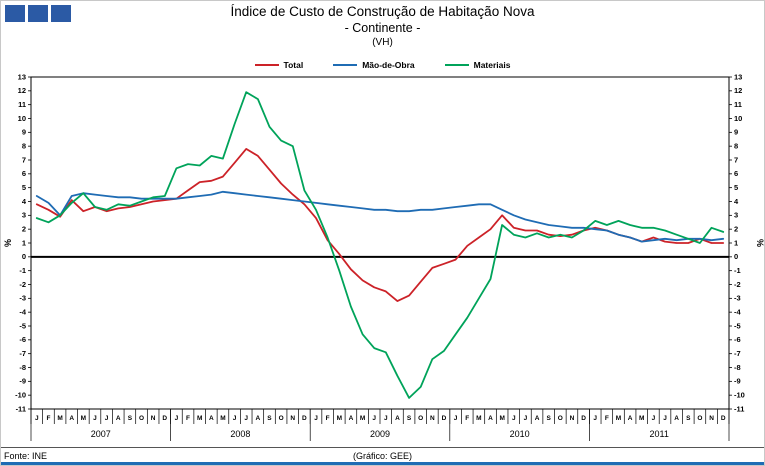 This screenshot has height=466, width=765. What do you see at coordinates (382, 463) in the screenshot?
I see `bottom-accent-bar` at bounding box center [382, 463].